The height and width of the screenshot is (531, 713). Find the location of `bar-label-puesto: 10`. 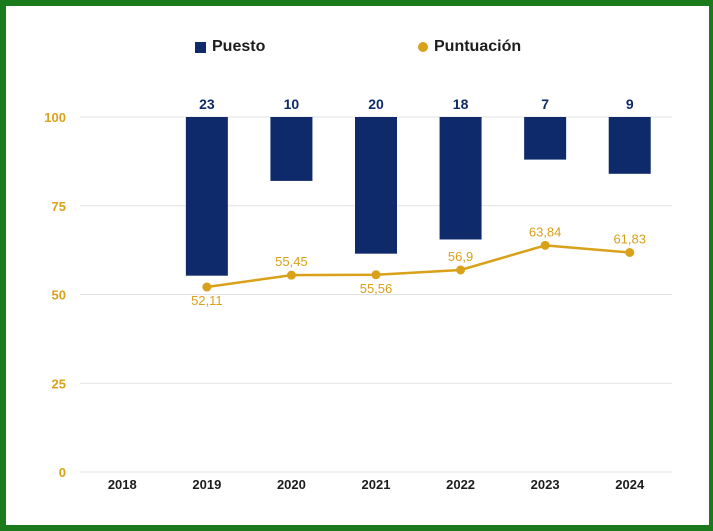

bar-label-puesto: 10 is located at coordinates (292, 104).